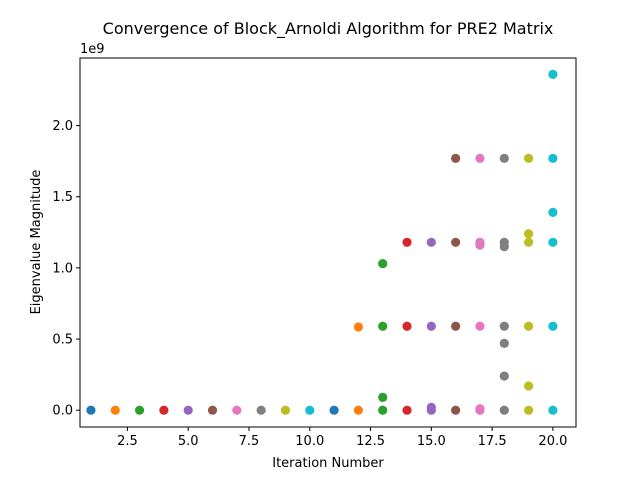 Image resolution: width=640 pixels, height=480 pixels. I want to click on x-tick-label: 10.0, so click(309, 441).